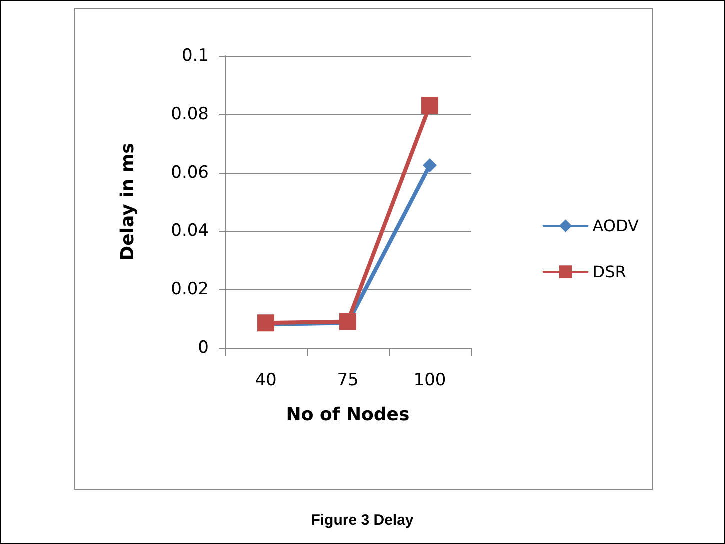  What do you see at coordinates (609, 272) in the screenshot?
I see `legend-label: DSR` at bounding box center [609, 272].